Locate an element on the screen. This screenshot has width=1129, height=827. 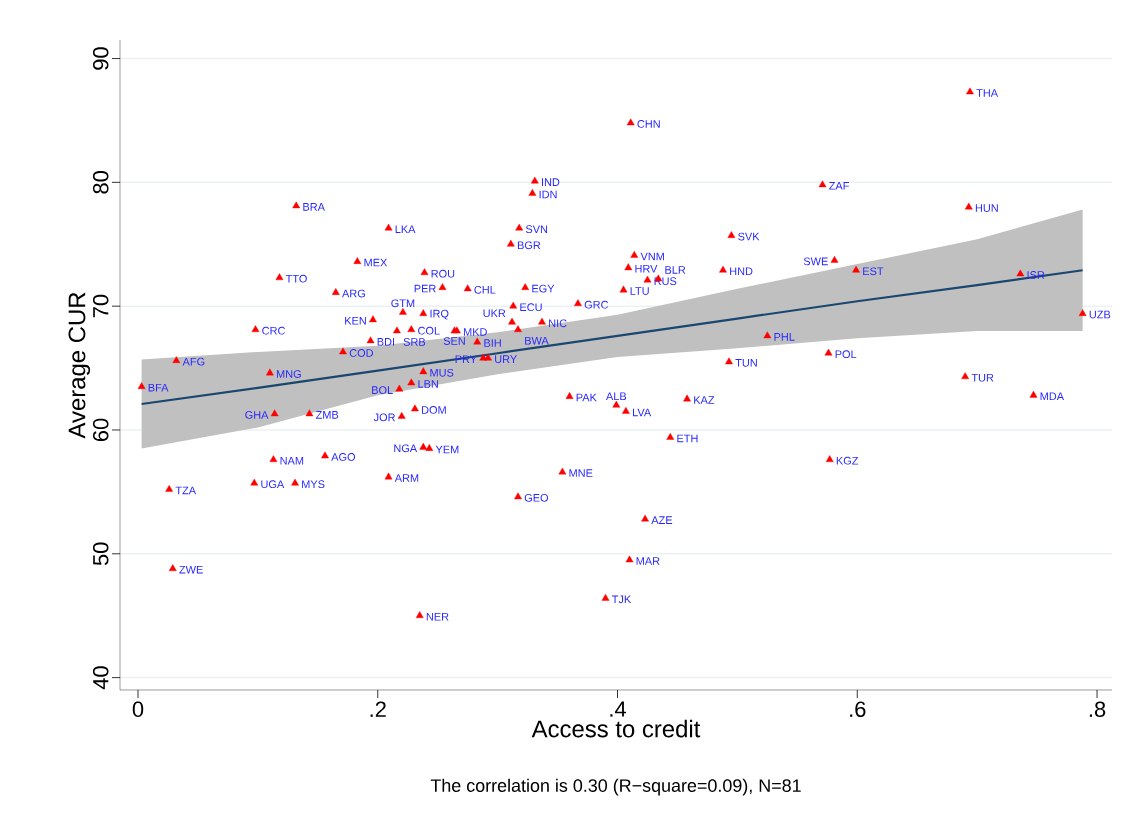
annotation: SRB is located at coordinates (414, 342).